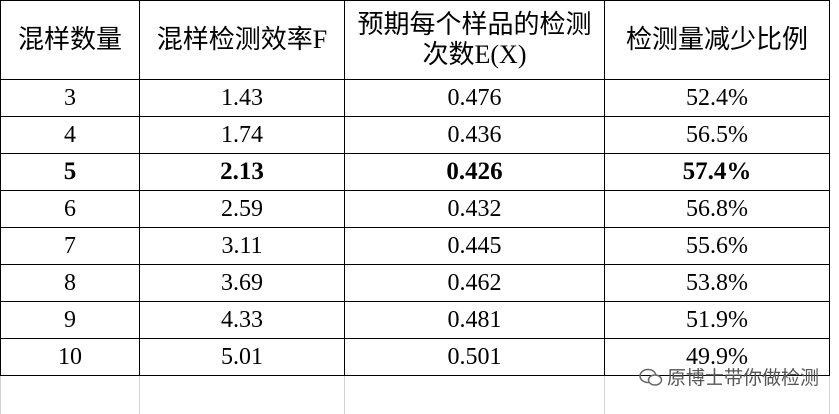 The width and height of the screenshot is (839, 414). What do you see at coordinates (717, 357) in the screenshot?
I see `table-cell: 49.9%` at bounding box center [717, 357].